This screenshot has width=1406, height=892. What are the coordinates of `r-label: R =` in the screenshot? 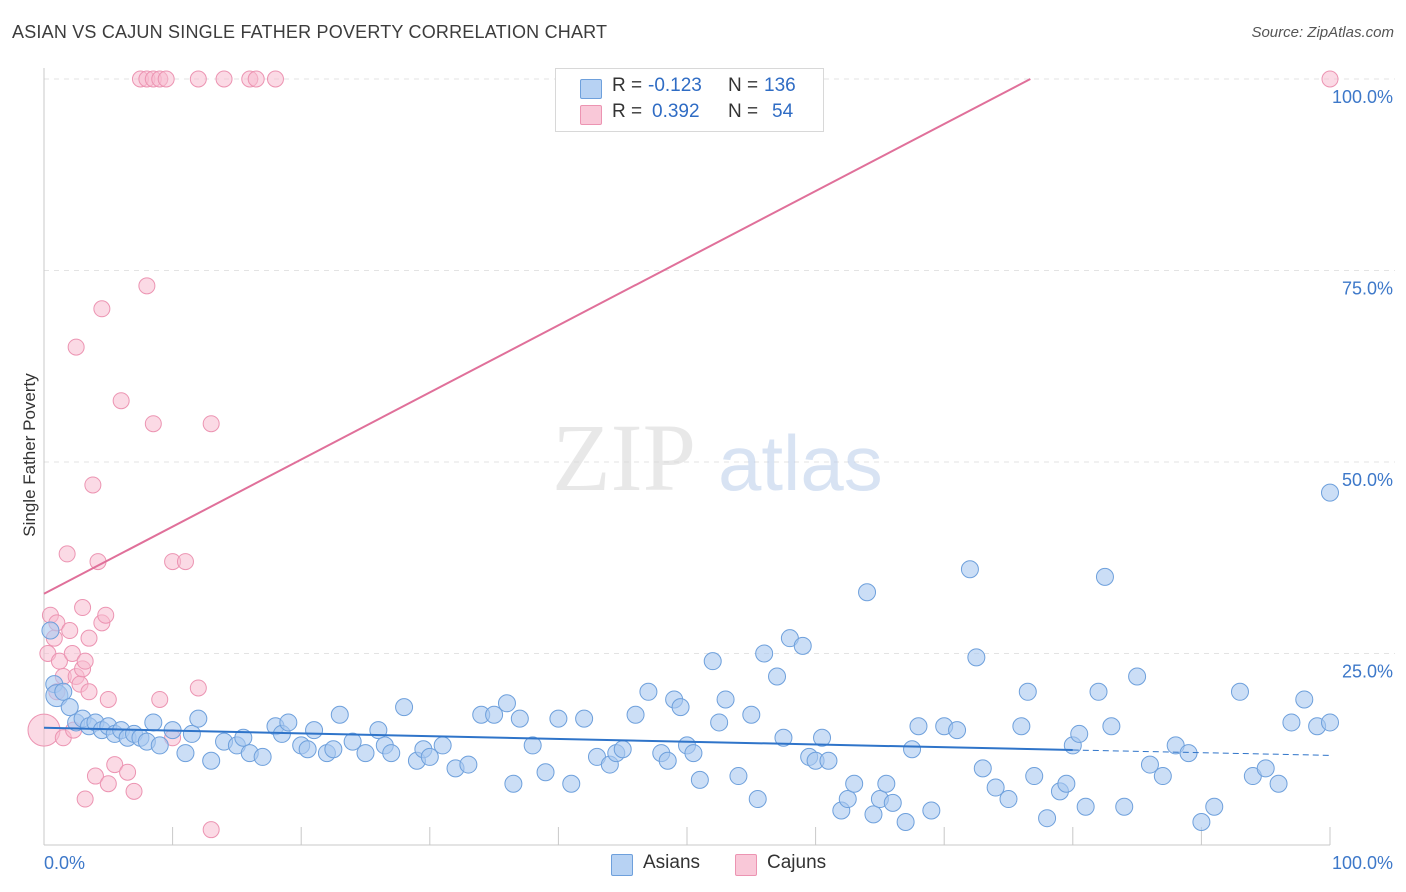 It's located at (627, 111).